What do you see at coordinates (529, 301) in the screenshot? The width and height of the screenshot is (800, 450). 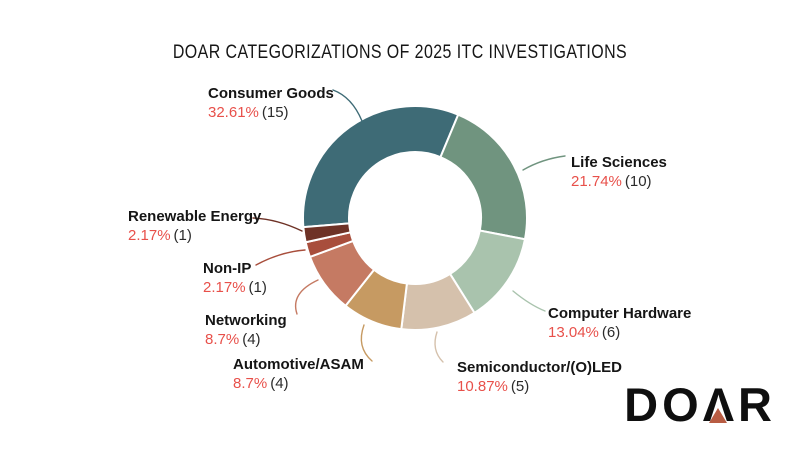 I see `leader-line-computer-hardware` at bounding box center [529, 301].